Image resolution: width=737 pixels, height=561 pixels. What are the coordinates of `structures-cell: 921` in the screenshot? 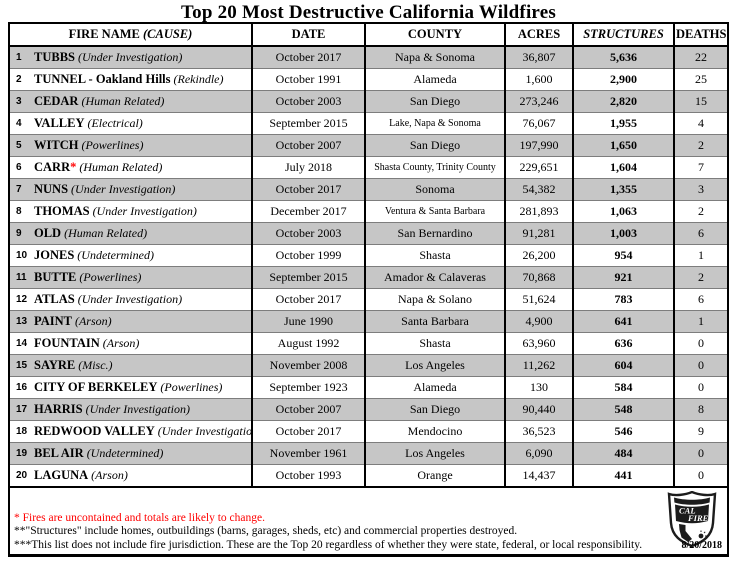 It's located at (623, 277).